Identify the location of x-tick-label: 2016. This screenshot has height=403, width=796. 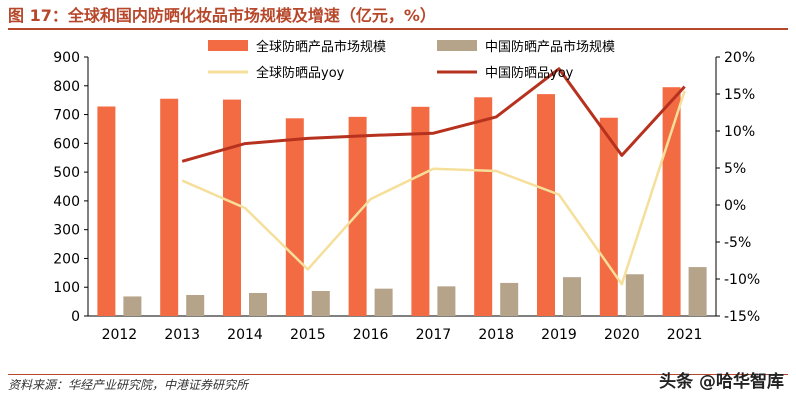
(371, 335).